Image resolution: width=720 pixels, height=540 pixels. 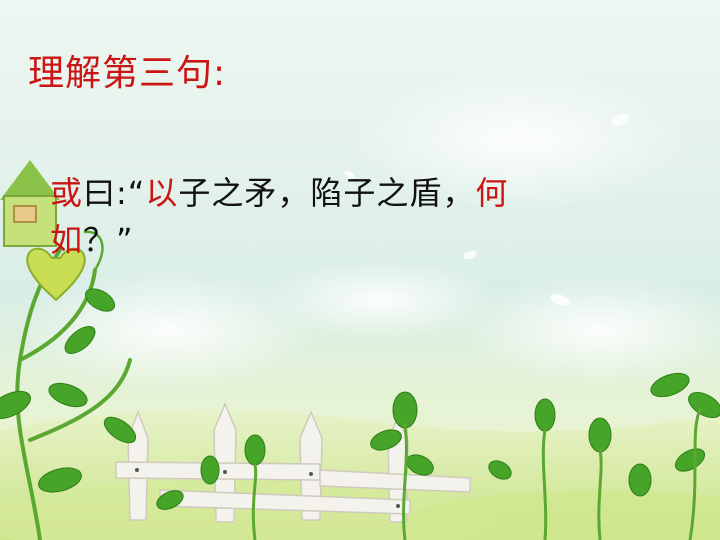 I want to click on sentence-char-huo: 或, so click(x=67, y=193).